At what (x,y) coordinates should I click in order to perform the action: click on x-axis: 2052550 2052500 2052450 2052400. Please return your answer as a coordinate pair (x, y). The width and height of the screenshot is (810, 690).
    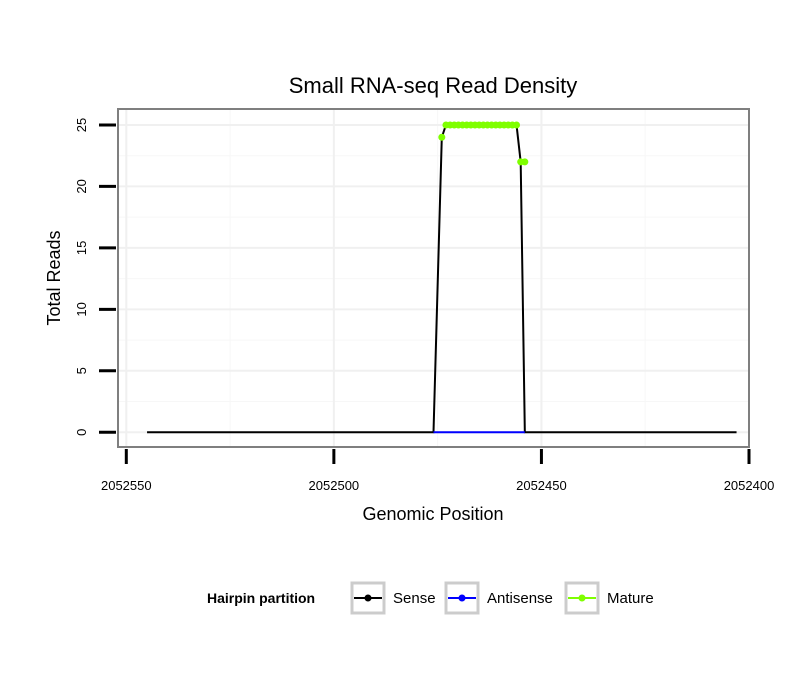
    Looking at the image, I should click on (437, 471).